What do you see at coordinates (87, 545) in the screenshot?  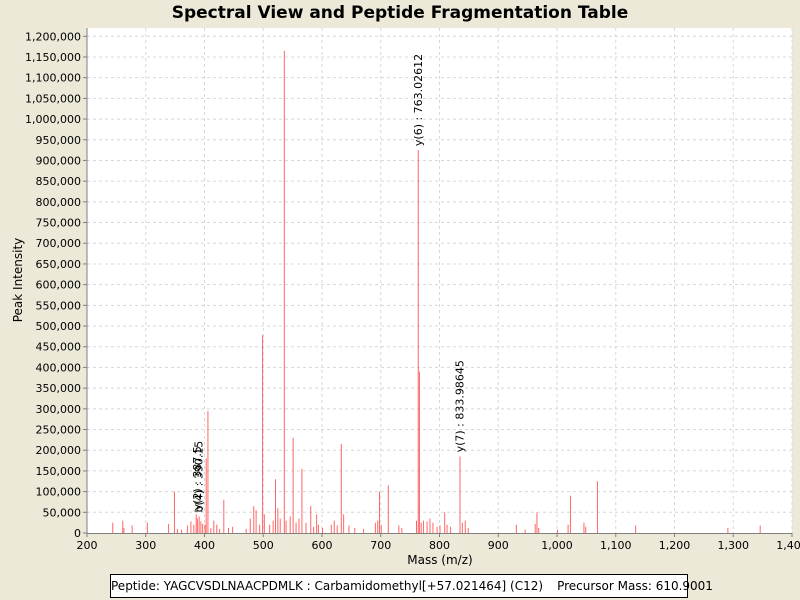 I see `x-tick-label: 200` at bounding box center [87, 545].